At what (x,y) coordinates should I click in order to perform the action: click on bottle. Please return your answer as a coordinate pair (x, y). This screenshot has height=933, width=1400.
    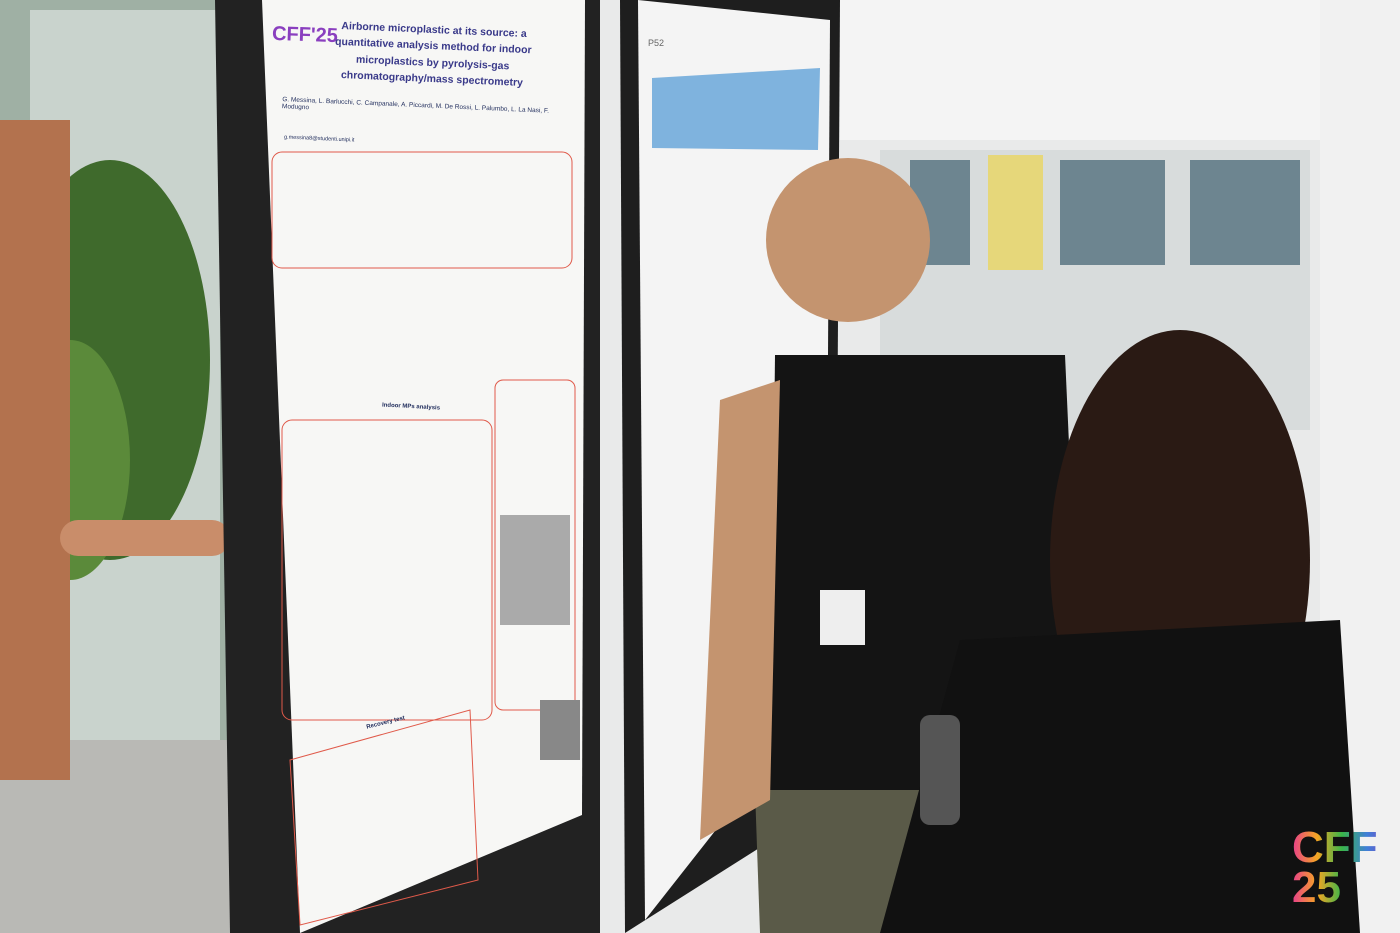
    Looking at the image, I should click on (940, 770).